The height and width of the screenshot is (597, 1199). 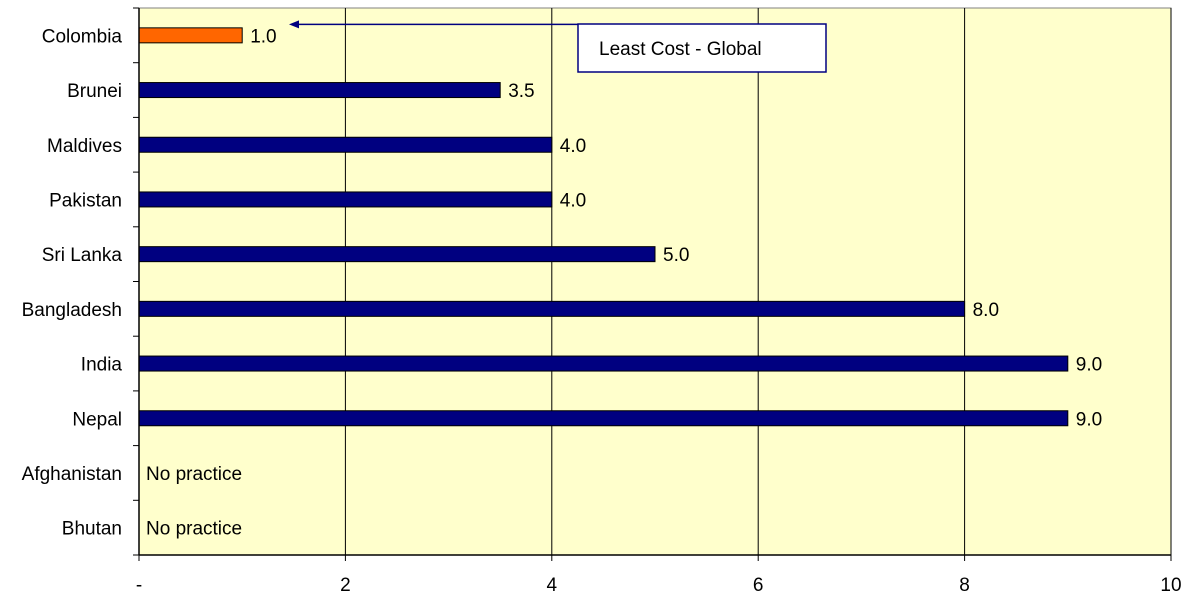 What do you see at coordinates (986, 310) in the screenshot?
I see `value-label: 8.0` at bounding box center [986, 310].